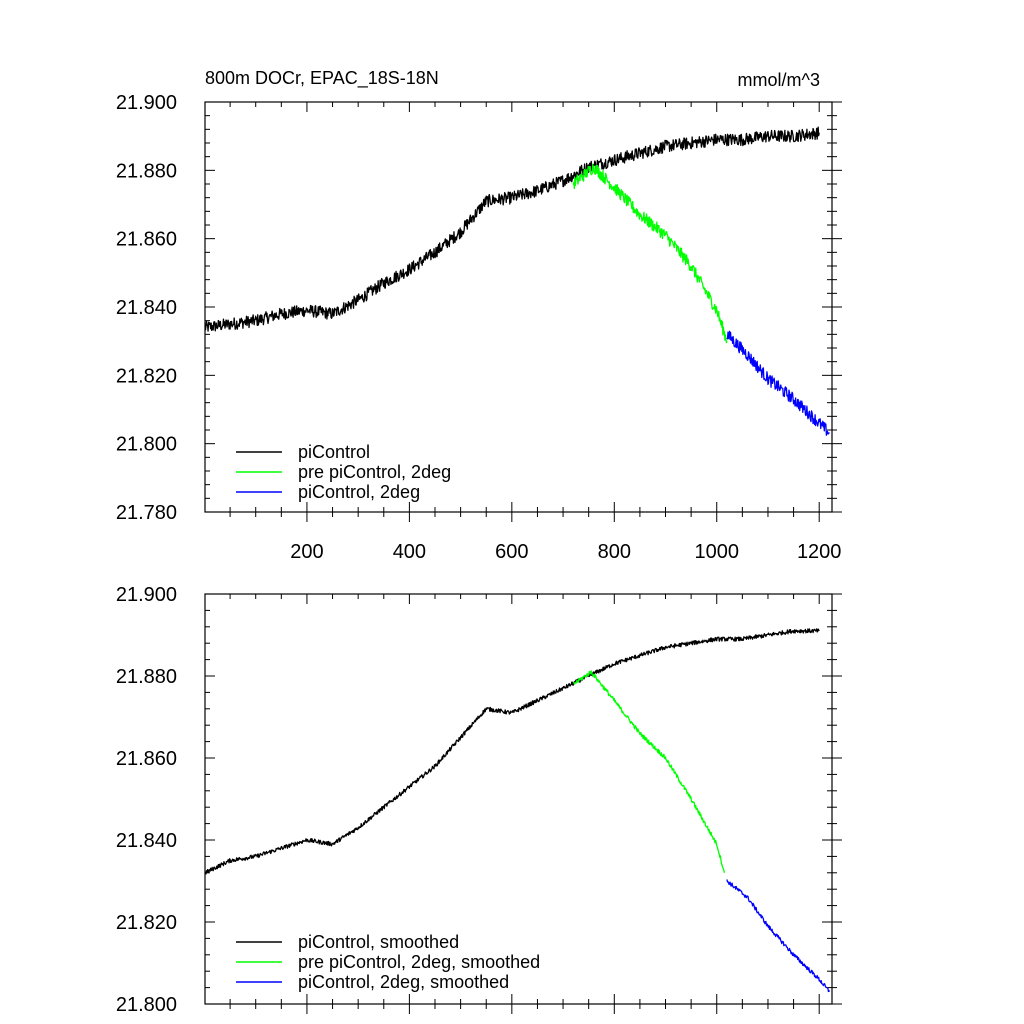 This screenshot has width=1024, height=1024. I want to click on legend-label: pre piControl, 2deg, so click(374, 472).